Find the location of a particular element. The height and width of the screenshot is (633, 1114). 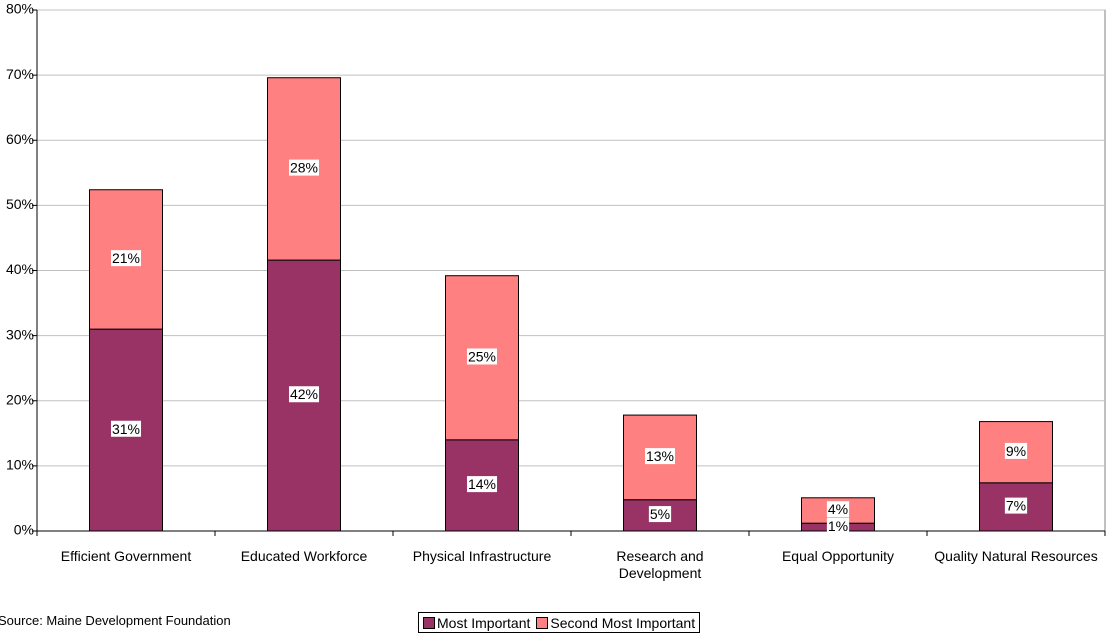

data-label-group: 28% is located at coordinates (304, 167).